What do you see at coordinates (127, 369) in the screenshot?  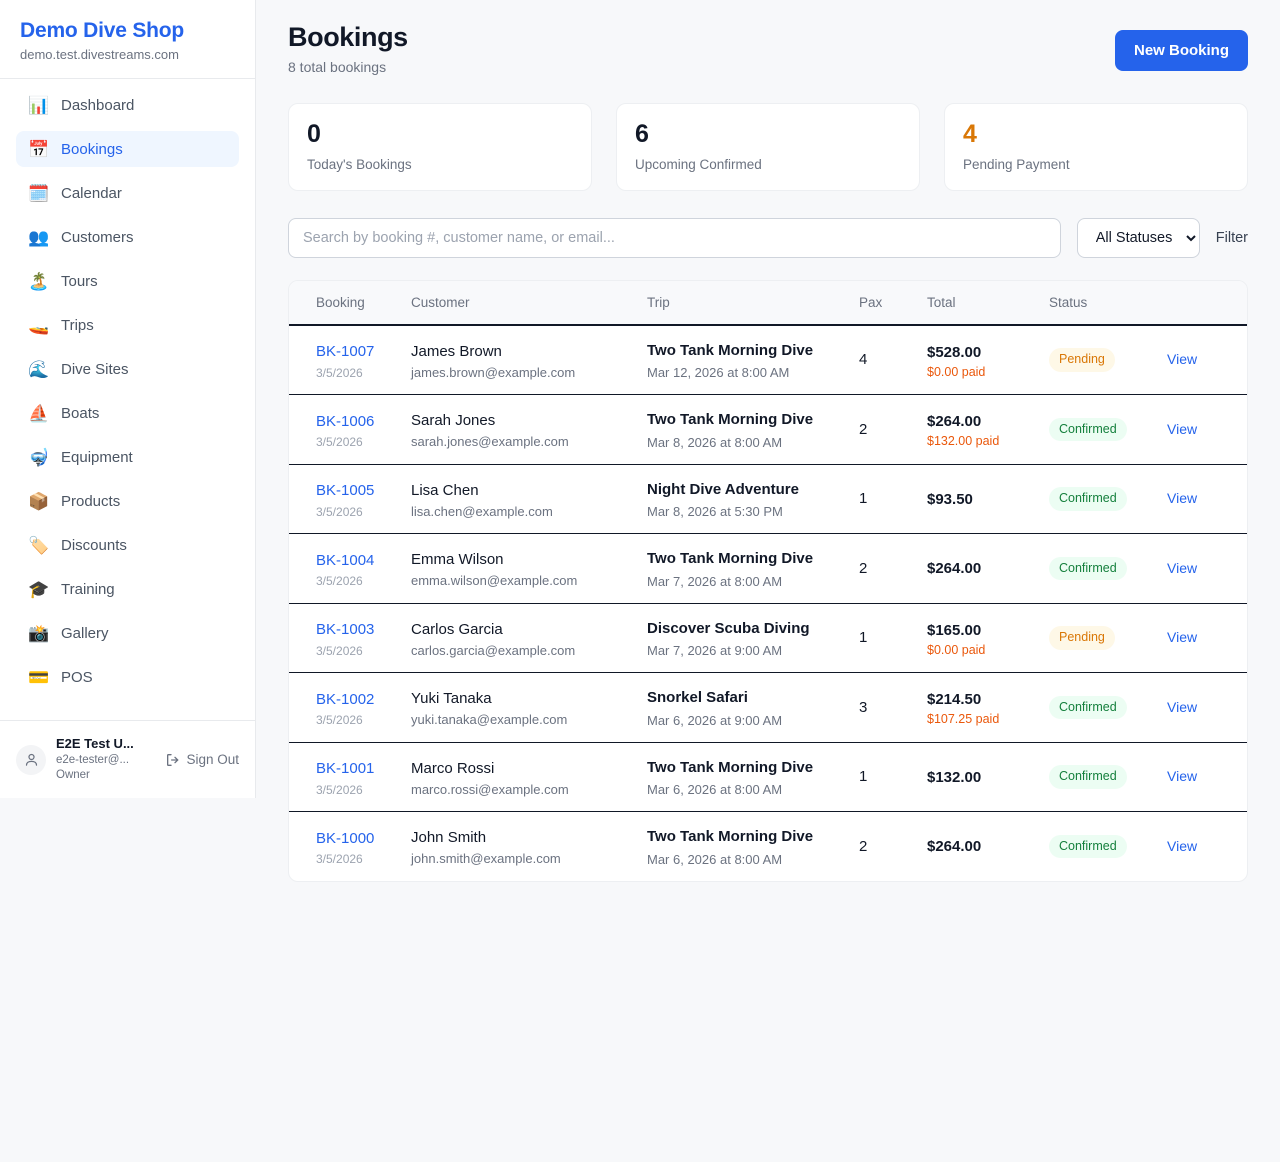 I see `sidebar-item-dive-sites: 🌊 Dive Sites` at bounding box center [127, 369].